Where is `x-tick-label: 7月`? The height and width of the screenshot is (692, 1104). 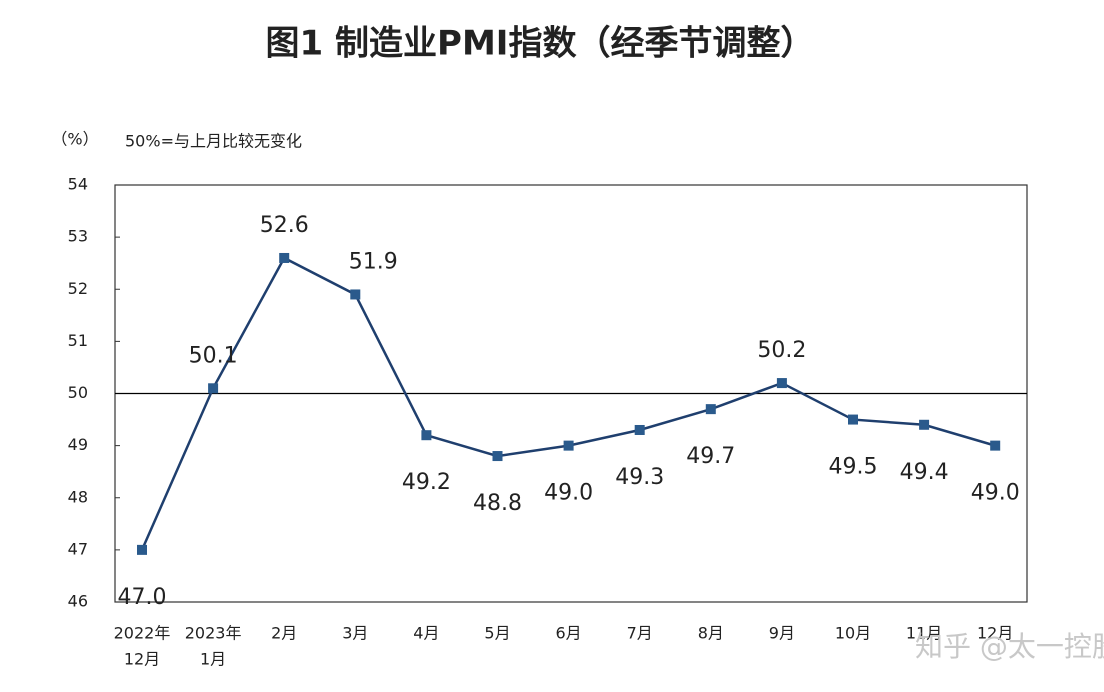
x-tick-label: 7月 is located at coordinates (640, 633).